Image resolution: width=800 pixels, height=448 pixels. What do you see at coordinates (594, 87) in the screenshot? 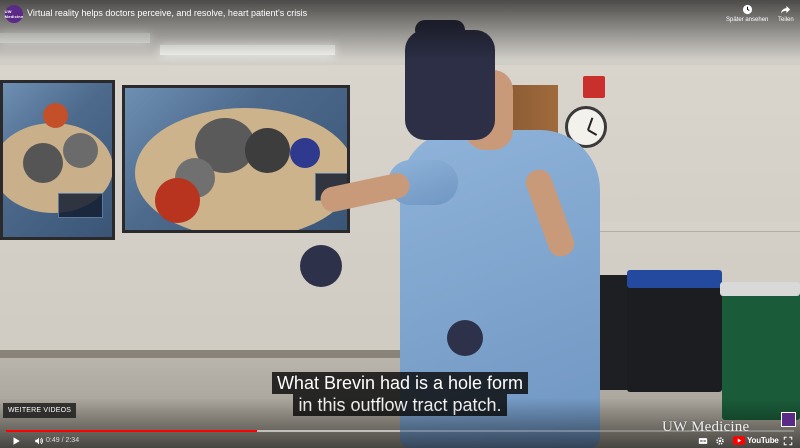
I see `fire-alarm` at bounding box center [594, 87].